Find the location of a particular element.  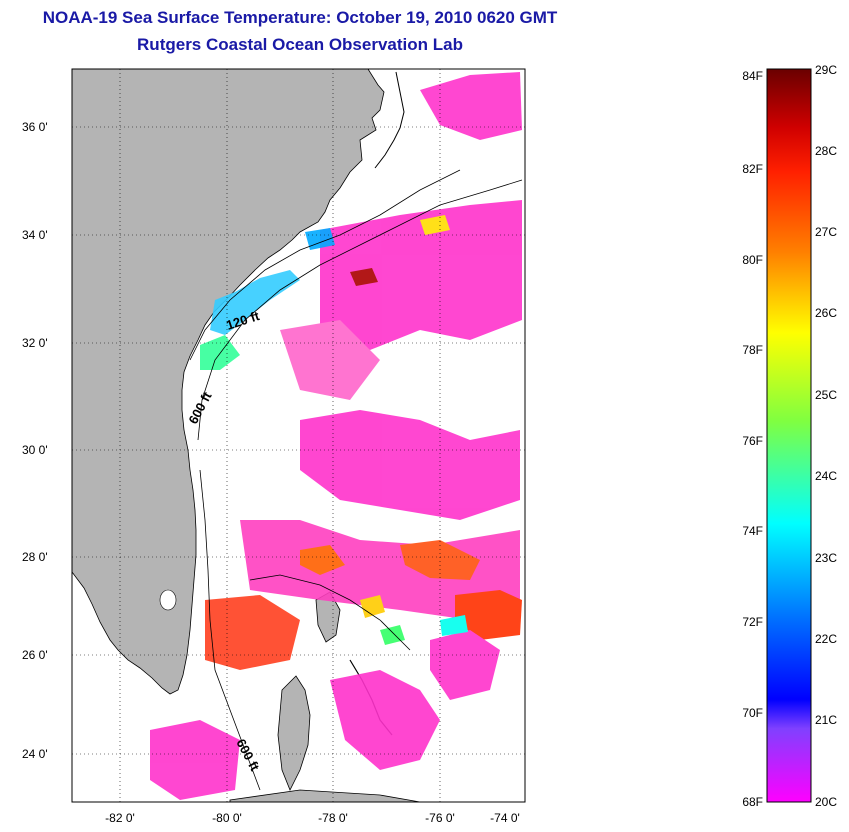

contour-600ft is located at coordinates (360, 310).